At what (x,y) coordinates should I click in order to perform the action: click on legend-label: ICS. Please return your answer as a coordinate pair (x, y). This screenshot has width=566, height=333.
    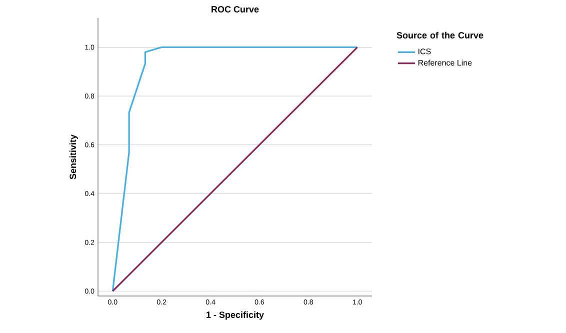
    Looking at the image, I should click on (424, 51).